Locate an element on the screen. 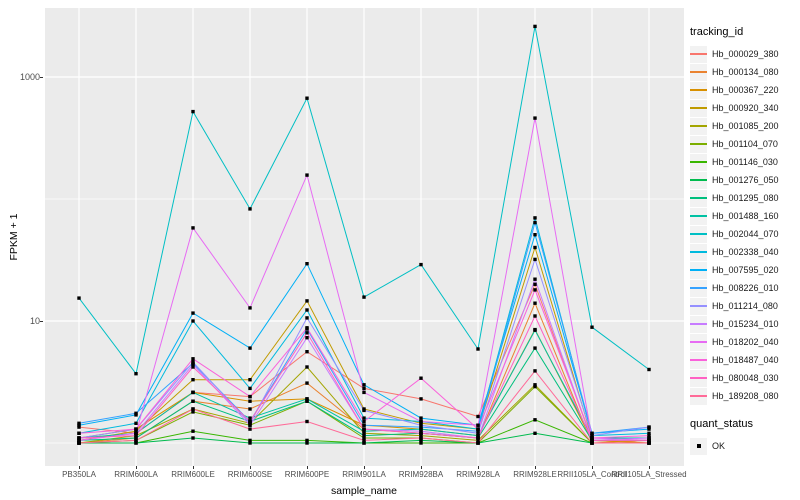 This screenshot has height=500, width=800. legend-item: Hb_001276_050 is located at coordinates (745, 180).